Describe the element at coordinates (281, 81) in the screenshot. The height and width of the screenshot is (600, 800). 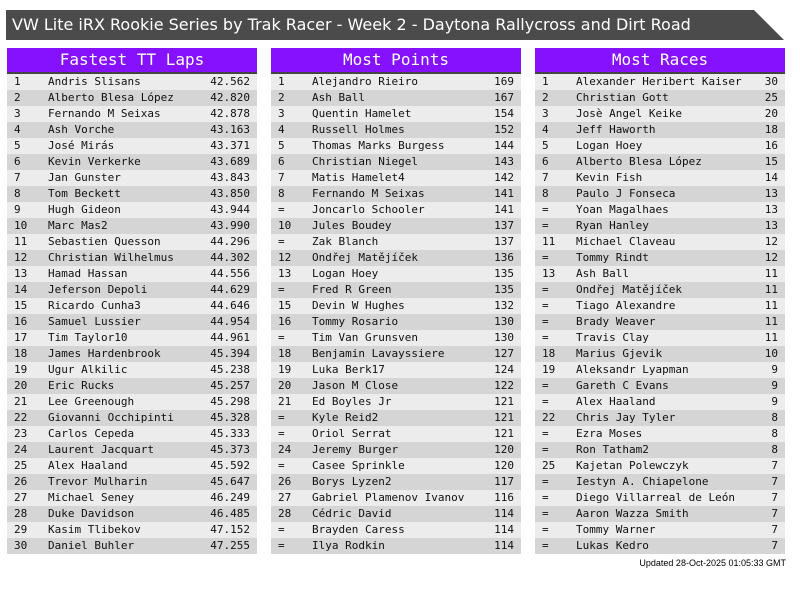
I see `rank-cell: 1` at that location.